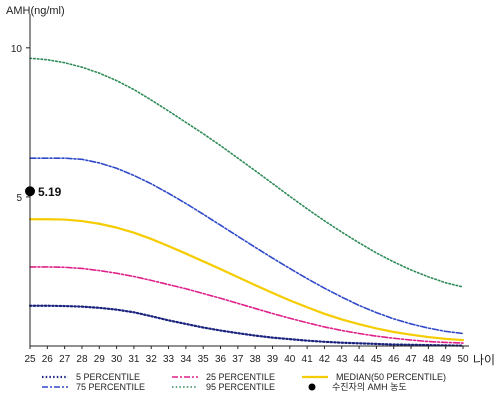 This screenshot has width=500, height=400. Describe the element at coordinates (463, 359) in the screenshot. I see `x-tick-label: 50` at that location.